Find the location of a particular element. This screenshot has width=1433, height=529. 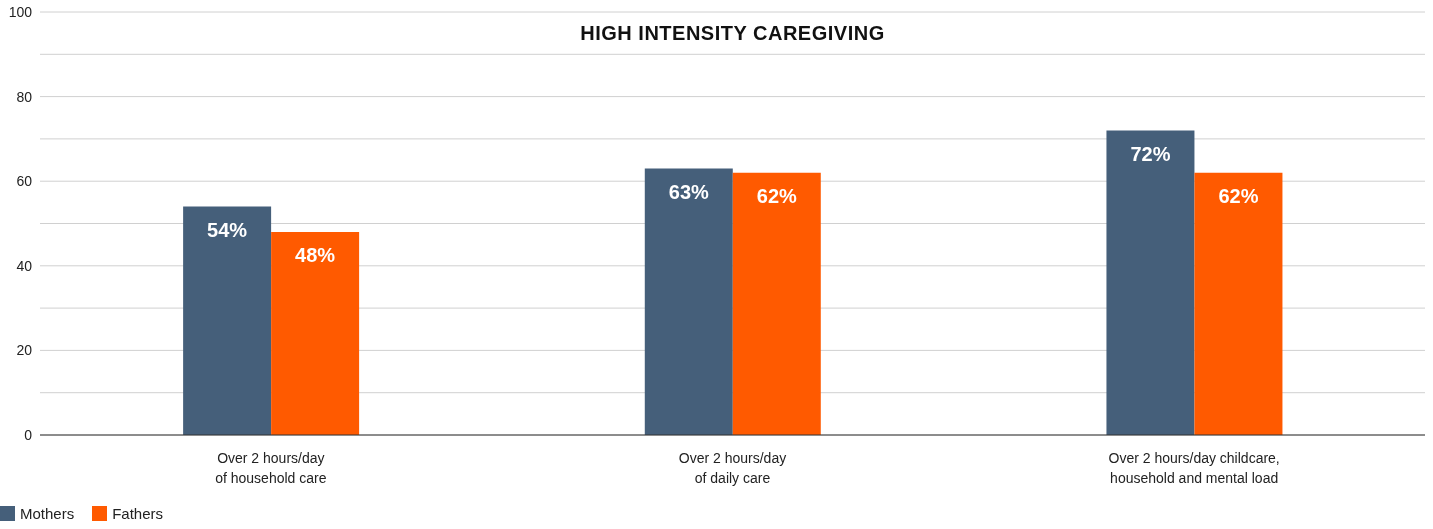

x-tick-label: Over 2 hours/day childcare, household and mental load is located at coordinates (1194, 468).